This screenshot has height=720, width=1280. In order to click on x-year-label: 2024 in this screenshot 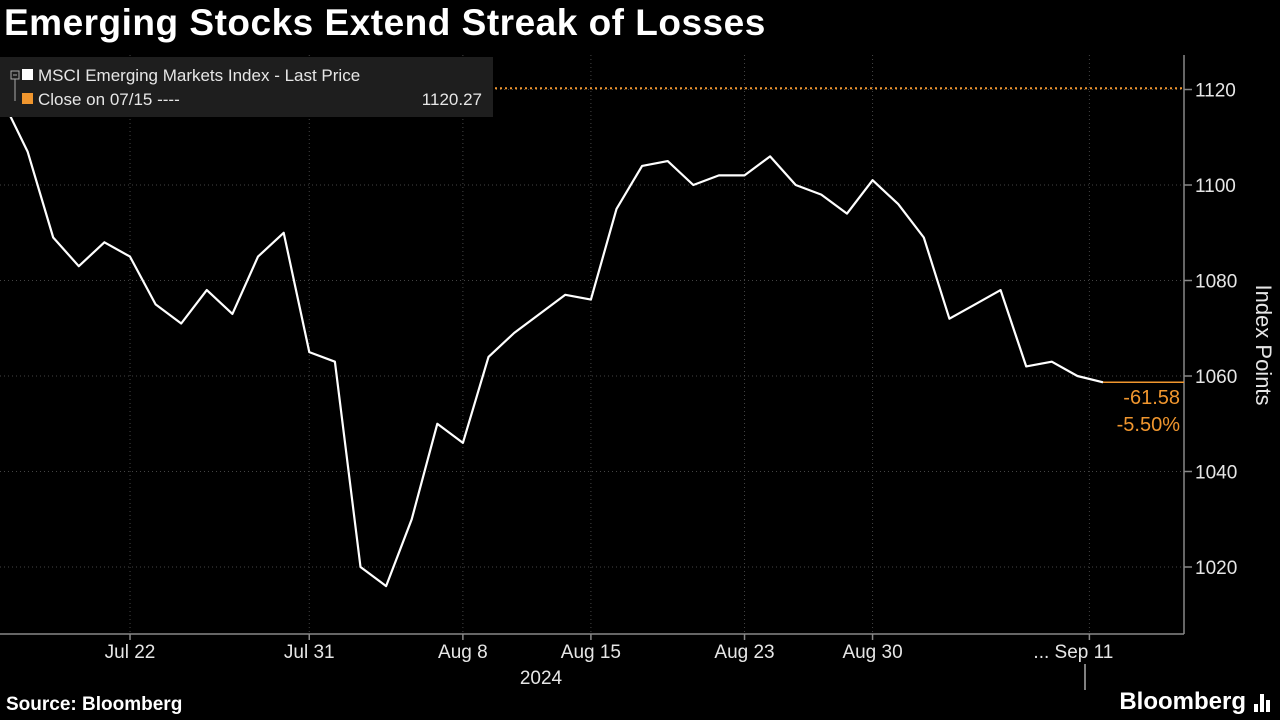, I will do `click(541, 678)`.